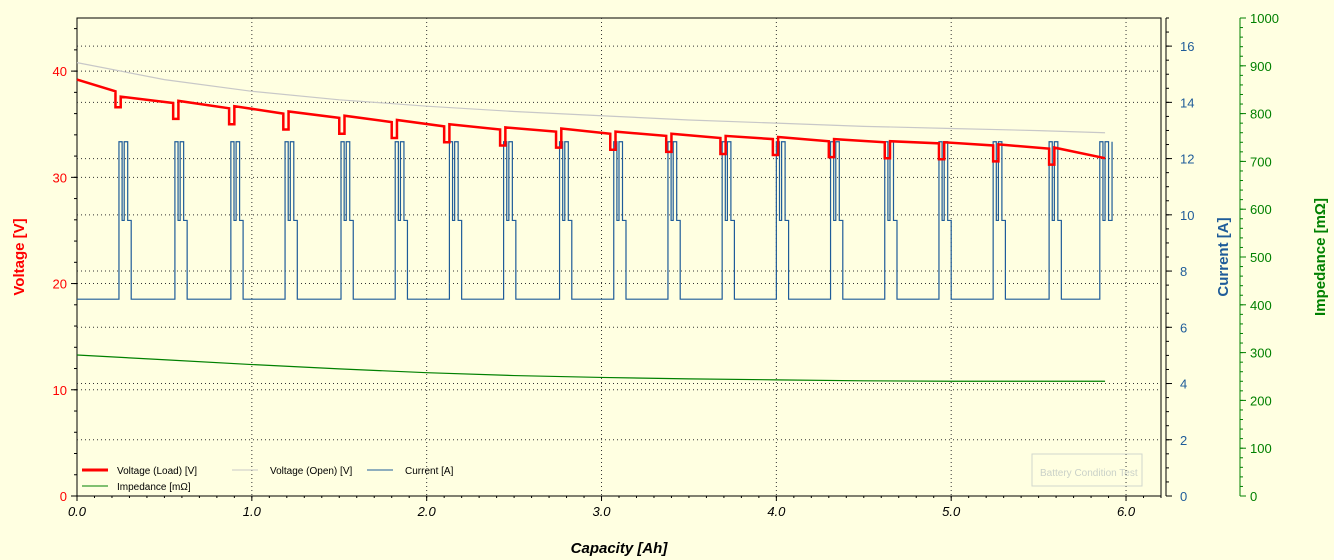 Image resolution: width=1334 pixels, height=560 pixels. Describe the element at coordinates (1187, 102) in the screenshot. I see `current-tick-label: 14` at that location.